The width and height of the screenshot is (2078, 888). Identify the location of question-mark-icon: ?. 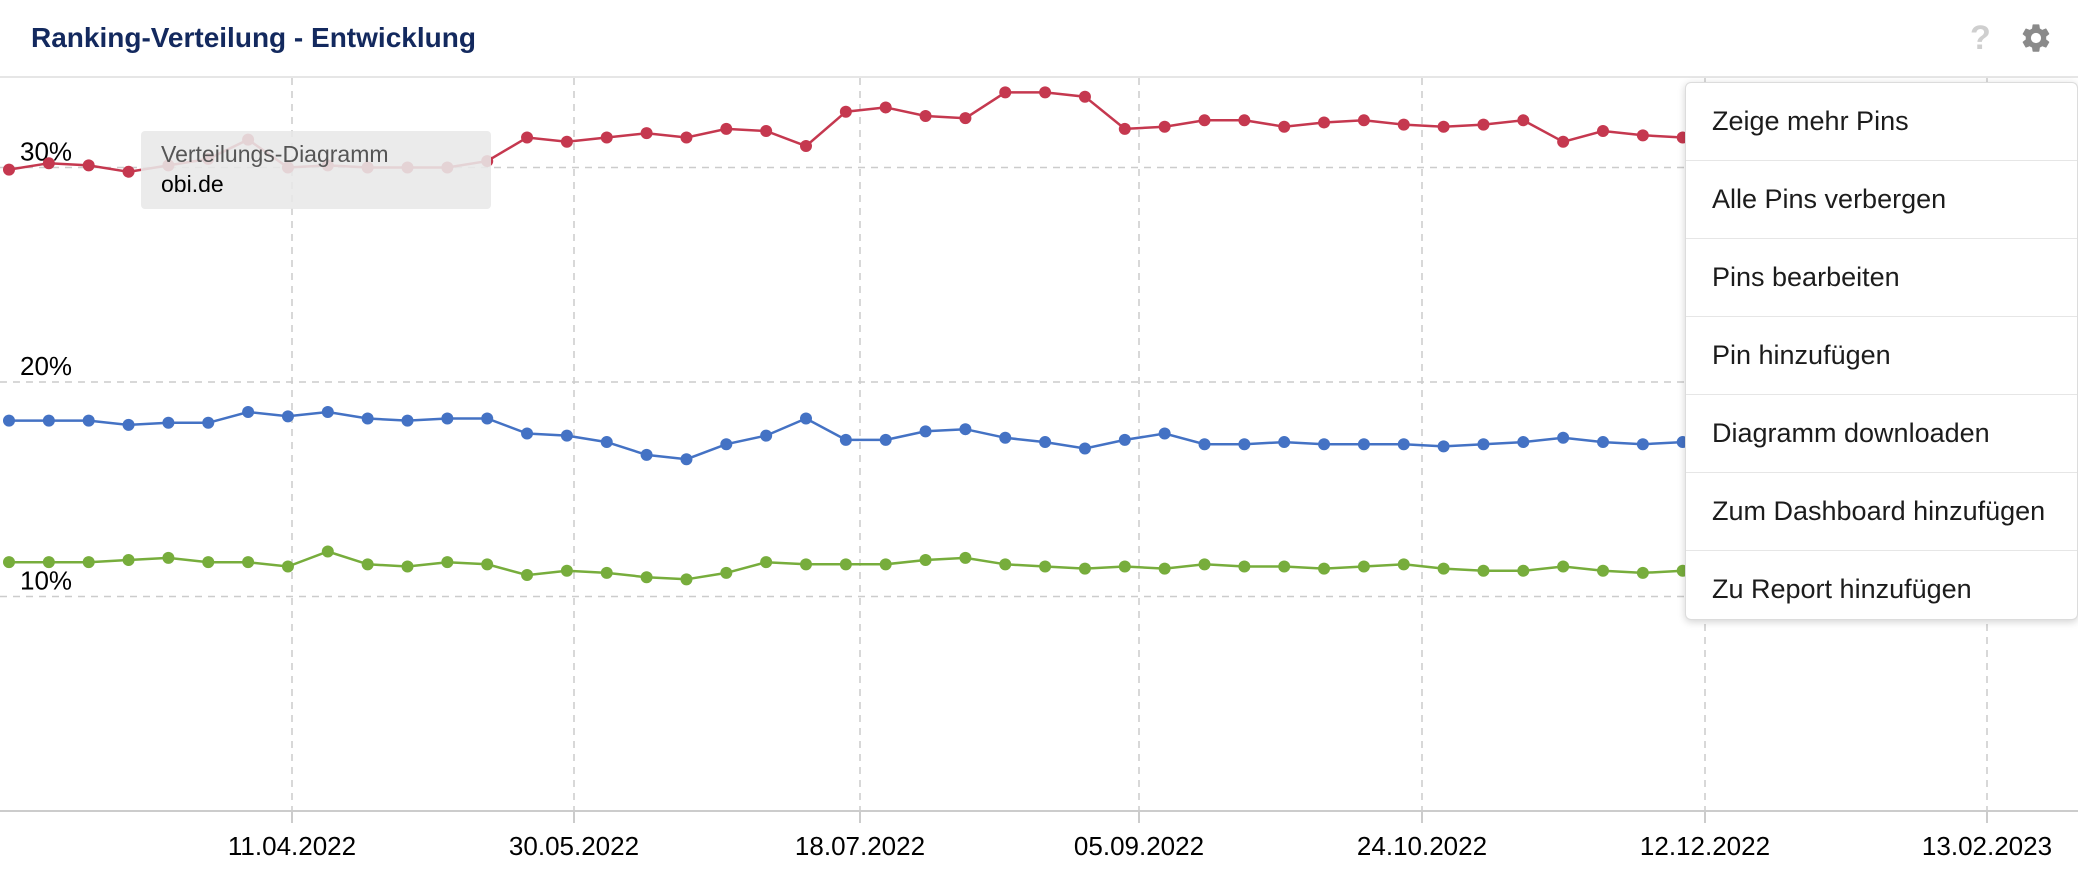
(1980, 38).